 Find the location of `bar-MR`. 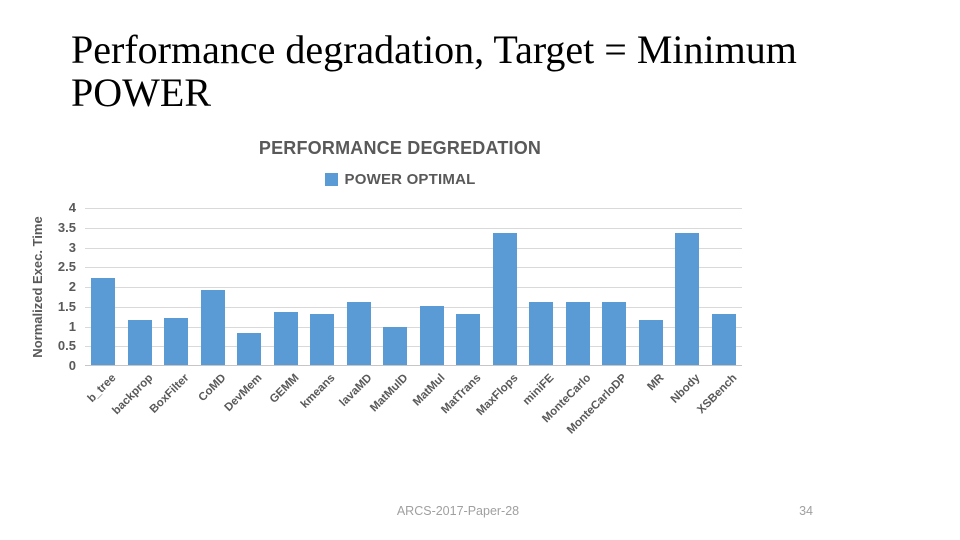

bar-MR is located at coordinates (650, 342).